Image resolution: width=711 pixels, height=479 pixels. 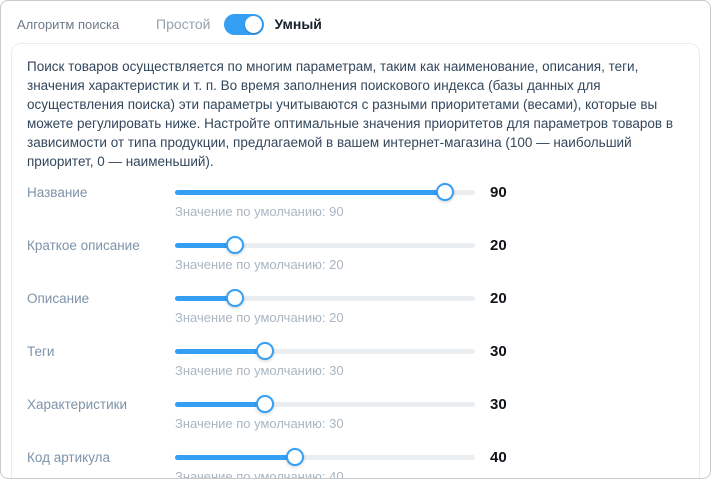 I want to click on slider-row-label: Код артикула, so click(x=69, y=457).